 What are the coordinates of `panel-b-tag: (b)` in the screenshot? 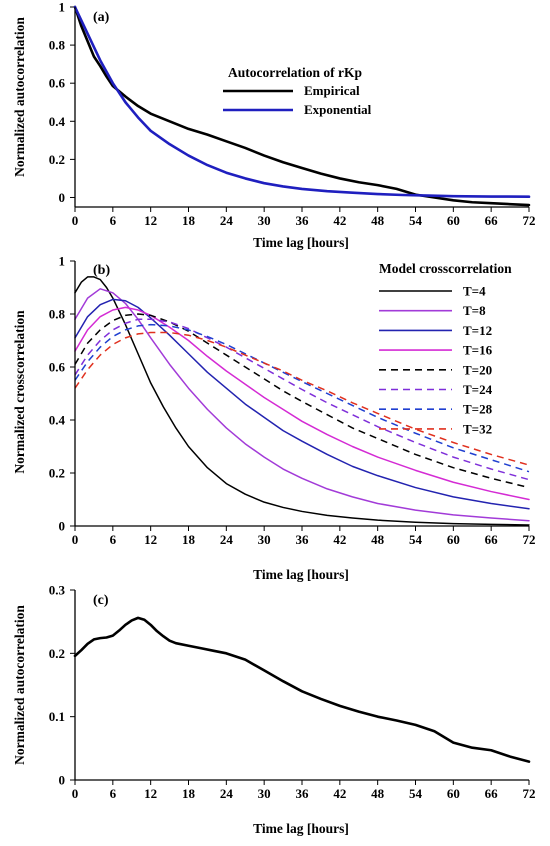 It's located at (101, 270).